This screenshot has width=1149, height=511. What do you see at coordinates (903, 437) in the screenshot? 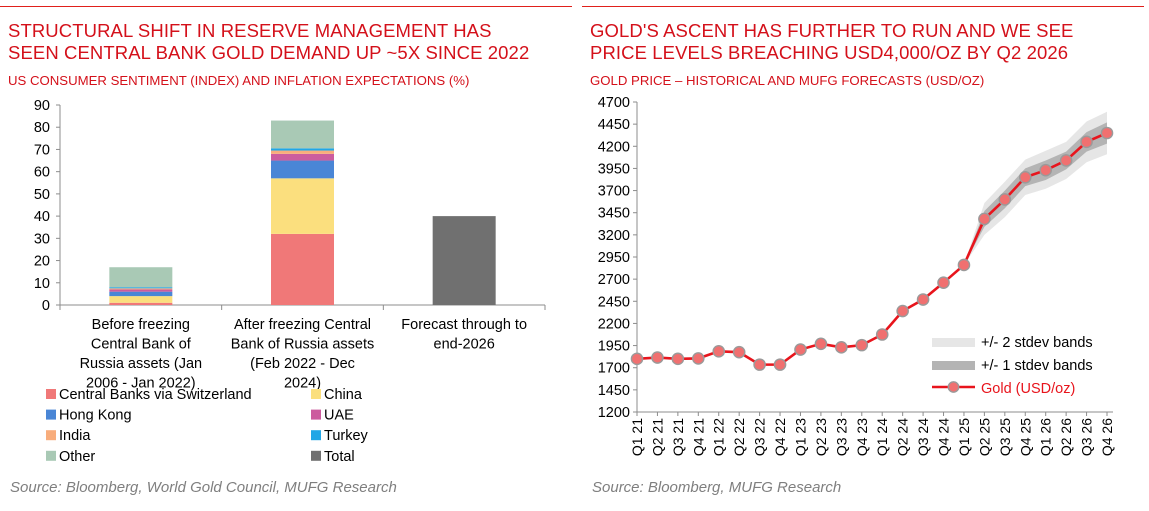
I see `x-tick-label: Q2 24` at bounding box center [903, 437].